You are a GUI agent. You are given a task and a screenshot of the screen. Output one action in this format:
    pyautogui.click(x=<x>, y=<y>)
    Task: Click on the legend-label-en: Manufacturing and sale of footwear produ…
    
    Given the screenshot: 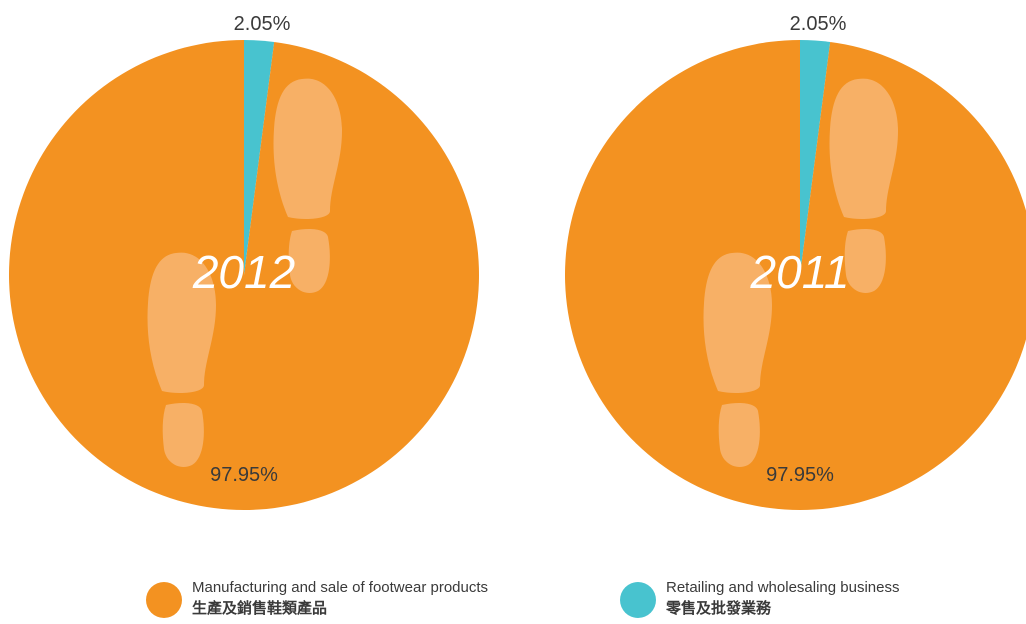 What is the action you would take?
    pyautogui.click(x=340, y=587)
    